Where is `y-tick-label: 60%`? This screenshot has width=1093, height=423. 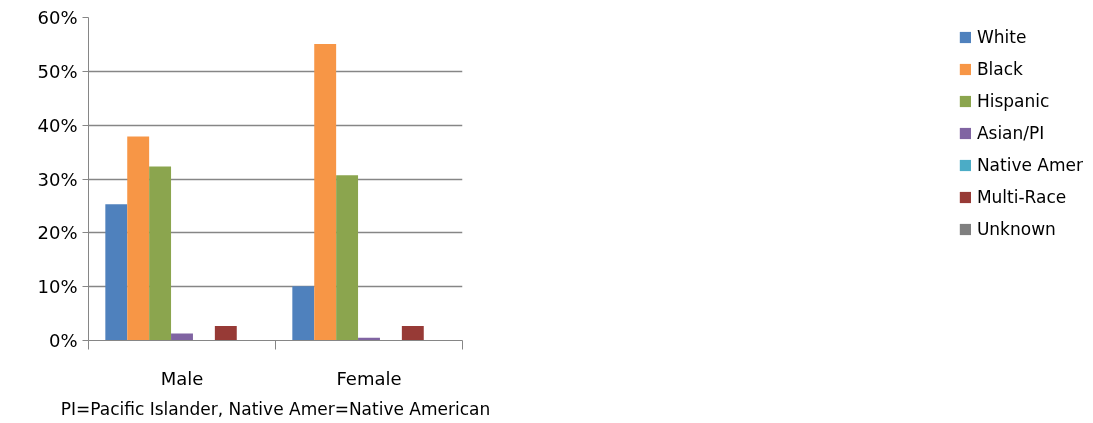
y-tick-label: 60% is located at coordinates (57, 17).